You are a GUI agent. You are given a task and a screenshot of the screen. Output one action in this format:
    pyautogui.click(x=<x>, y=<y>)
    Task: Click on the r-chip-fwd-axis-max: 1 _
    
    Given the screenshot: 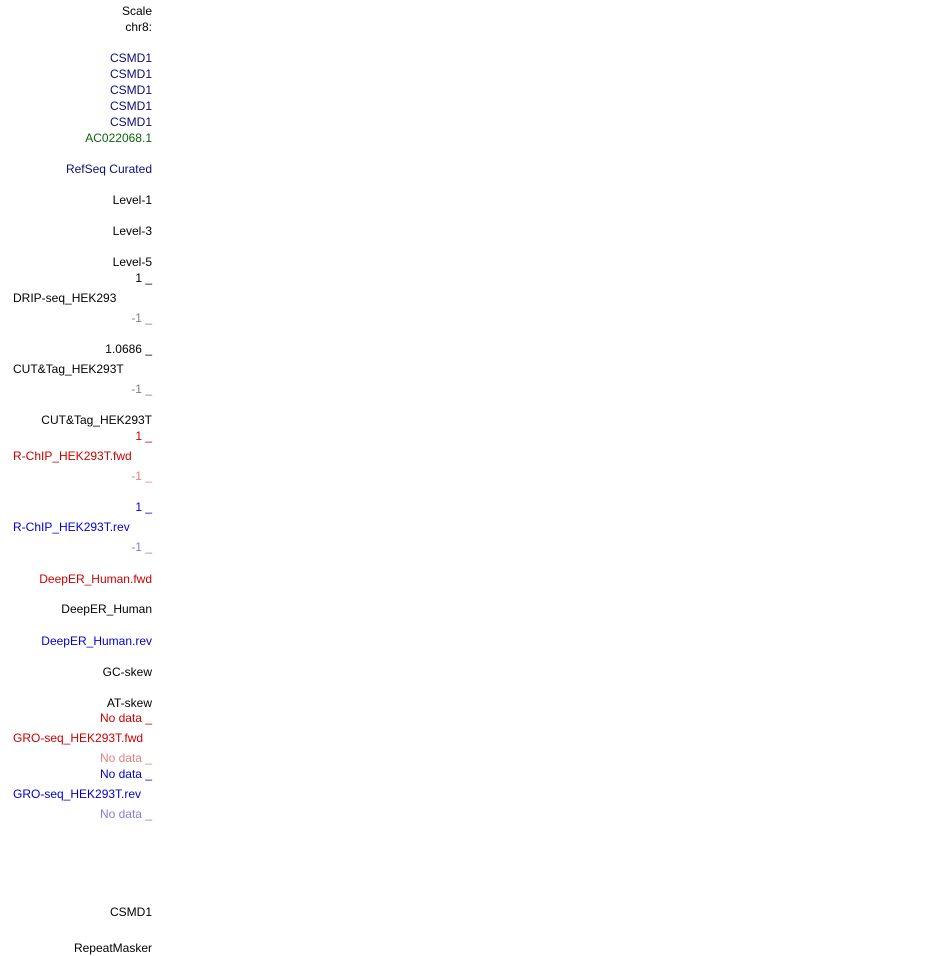 What is the action you would take?
    pyautogui.click(x=143, y=436)
    